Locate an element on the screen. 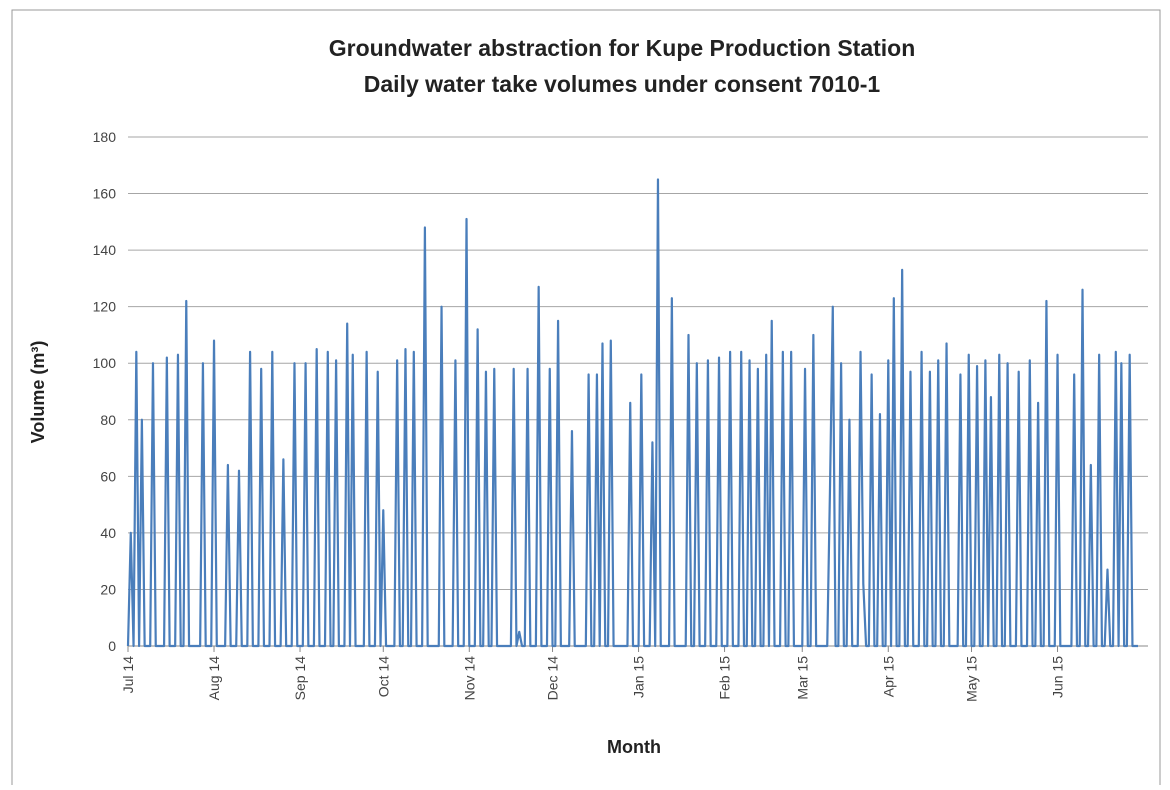  y-tick-label: 40 is located at coordinates (108, 533).